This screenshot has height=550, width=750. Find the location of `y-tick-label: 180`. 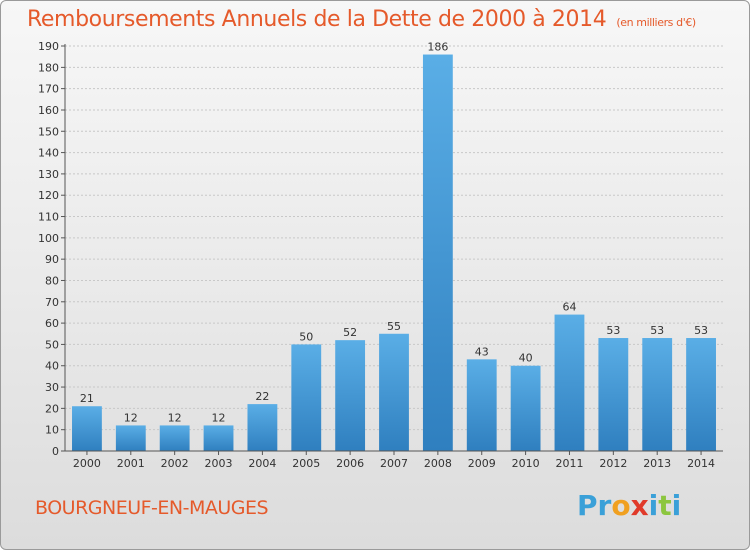

y-tick-label: 180 is located at coordinates (48, 67).